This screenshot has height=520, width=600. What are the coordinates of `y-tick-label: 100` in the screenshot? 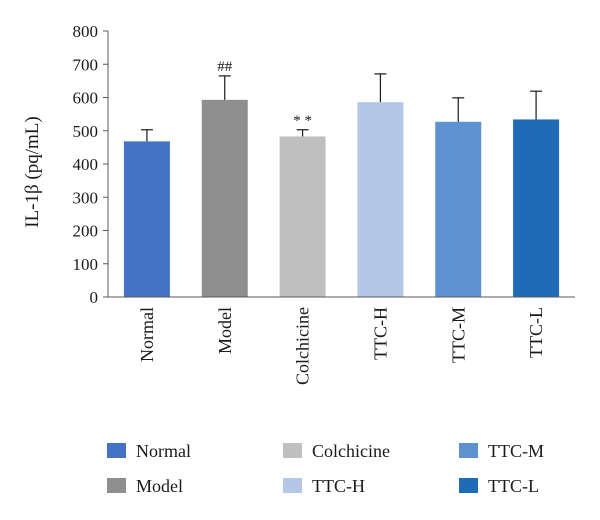 It's located at (86, 264).